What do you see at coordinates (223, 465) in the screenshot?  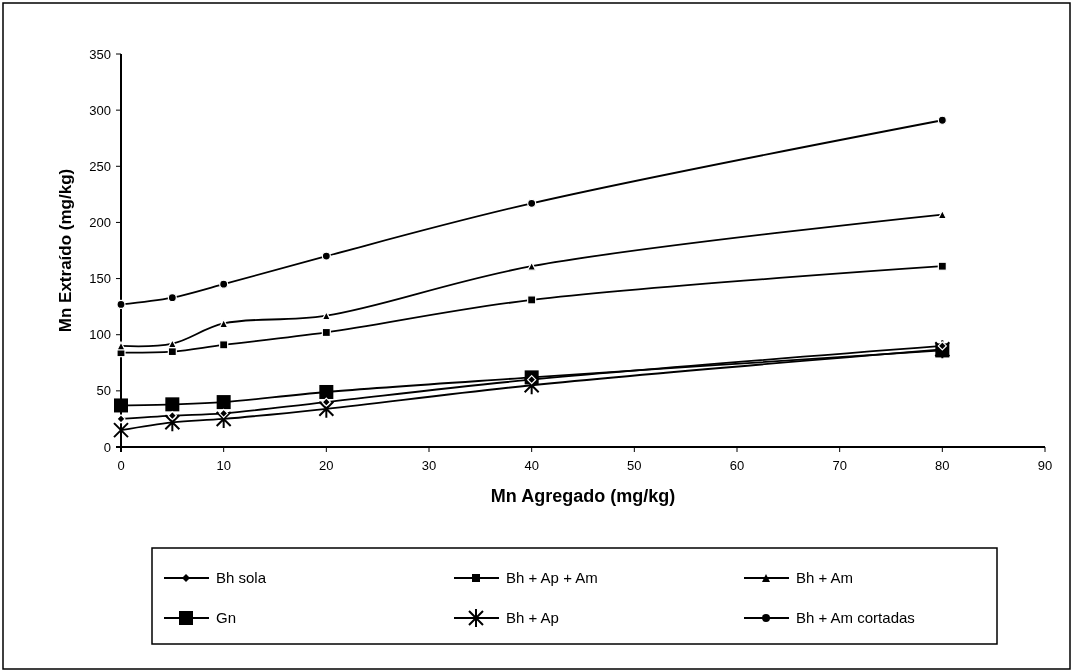 I see `x-tick-label: 10` at bounding box center [223, 465].